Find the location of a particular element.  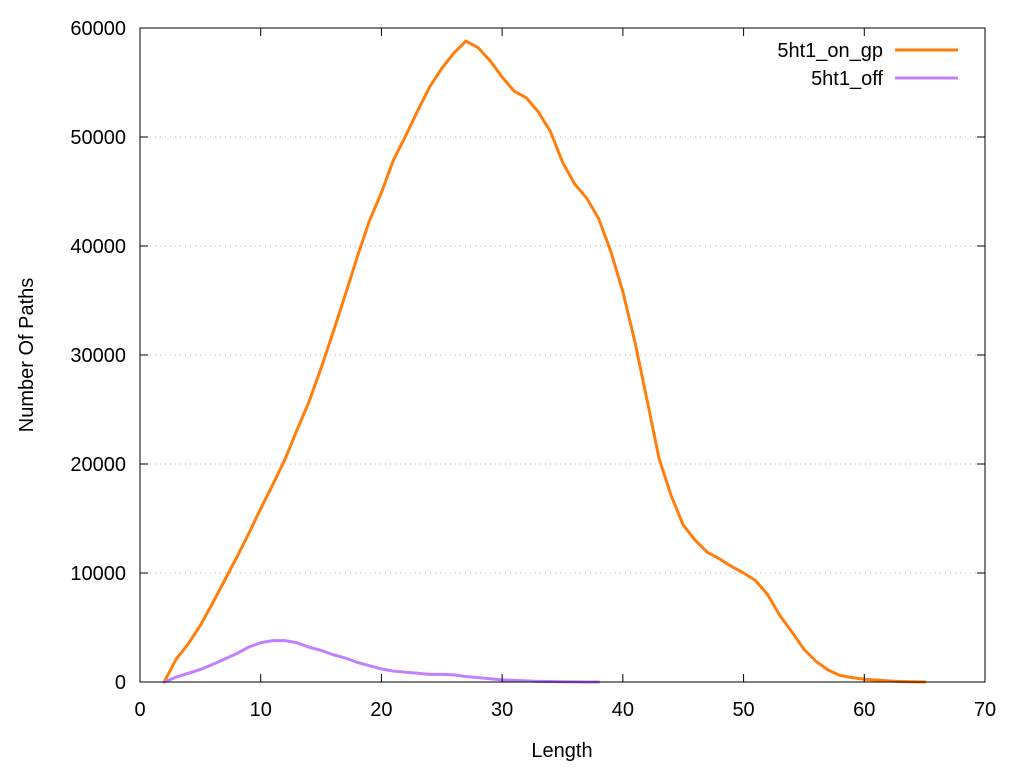

x-tick-label: 50 is located at coordinates (743, 710).